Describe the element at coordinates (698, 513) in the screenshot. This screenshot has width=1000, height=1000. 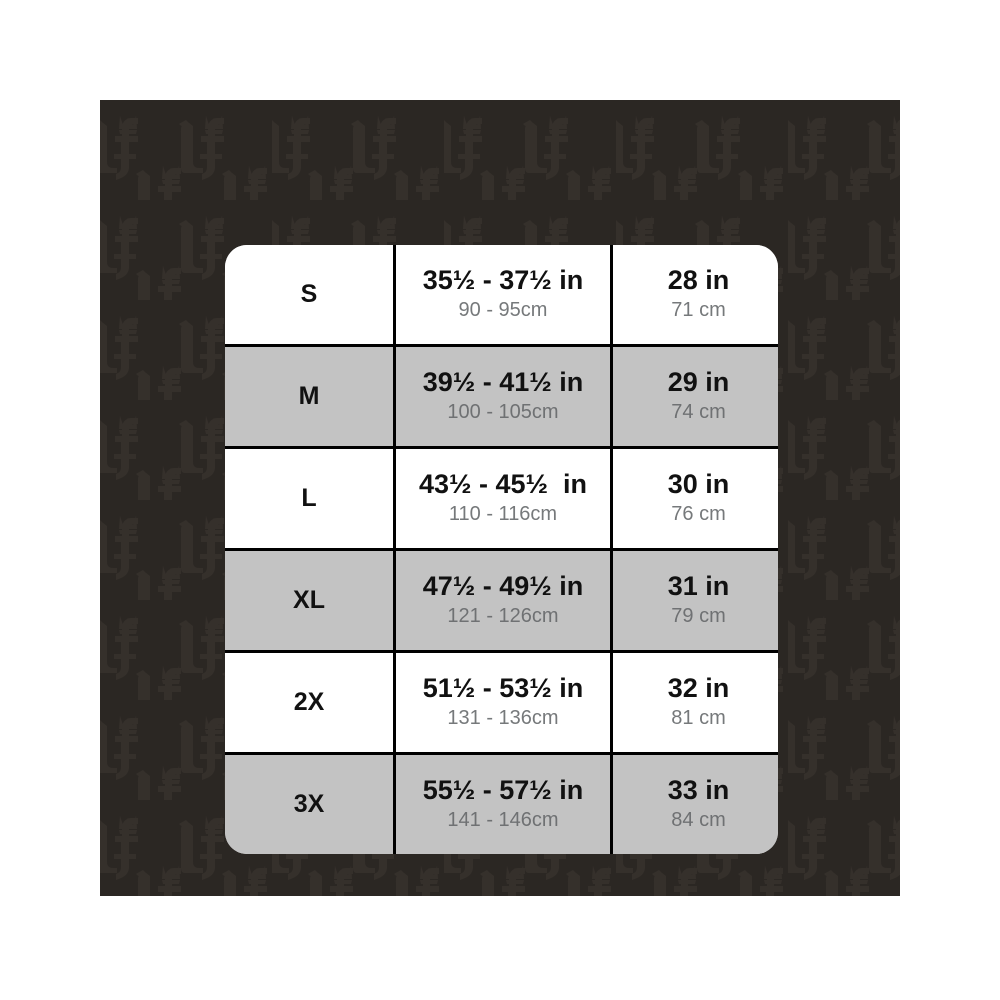
I see `length-centimeters: 76 cm` at that location.